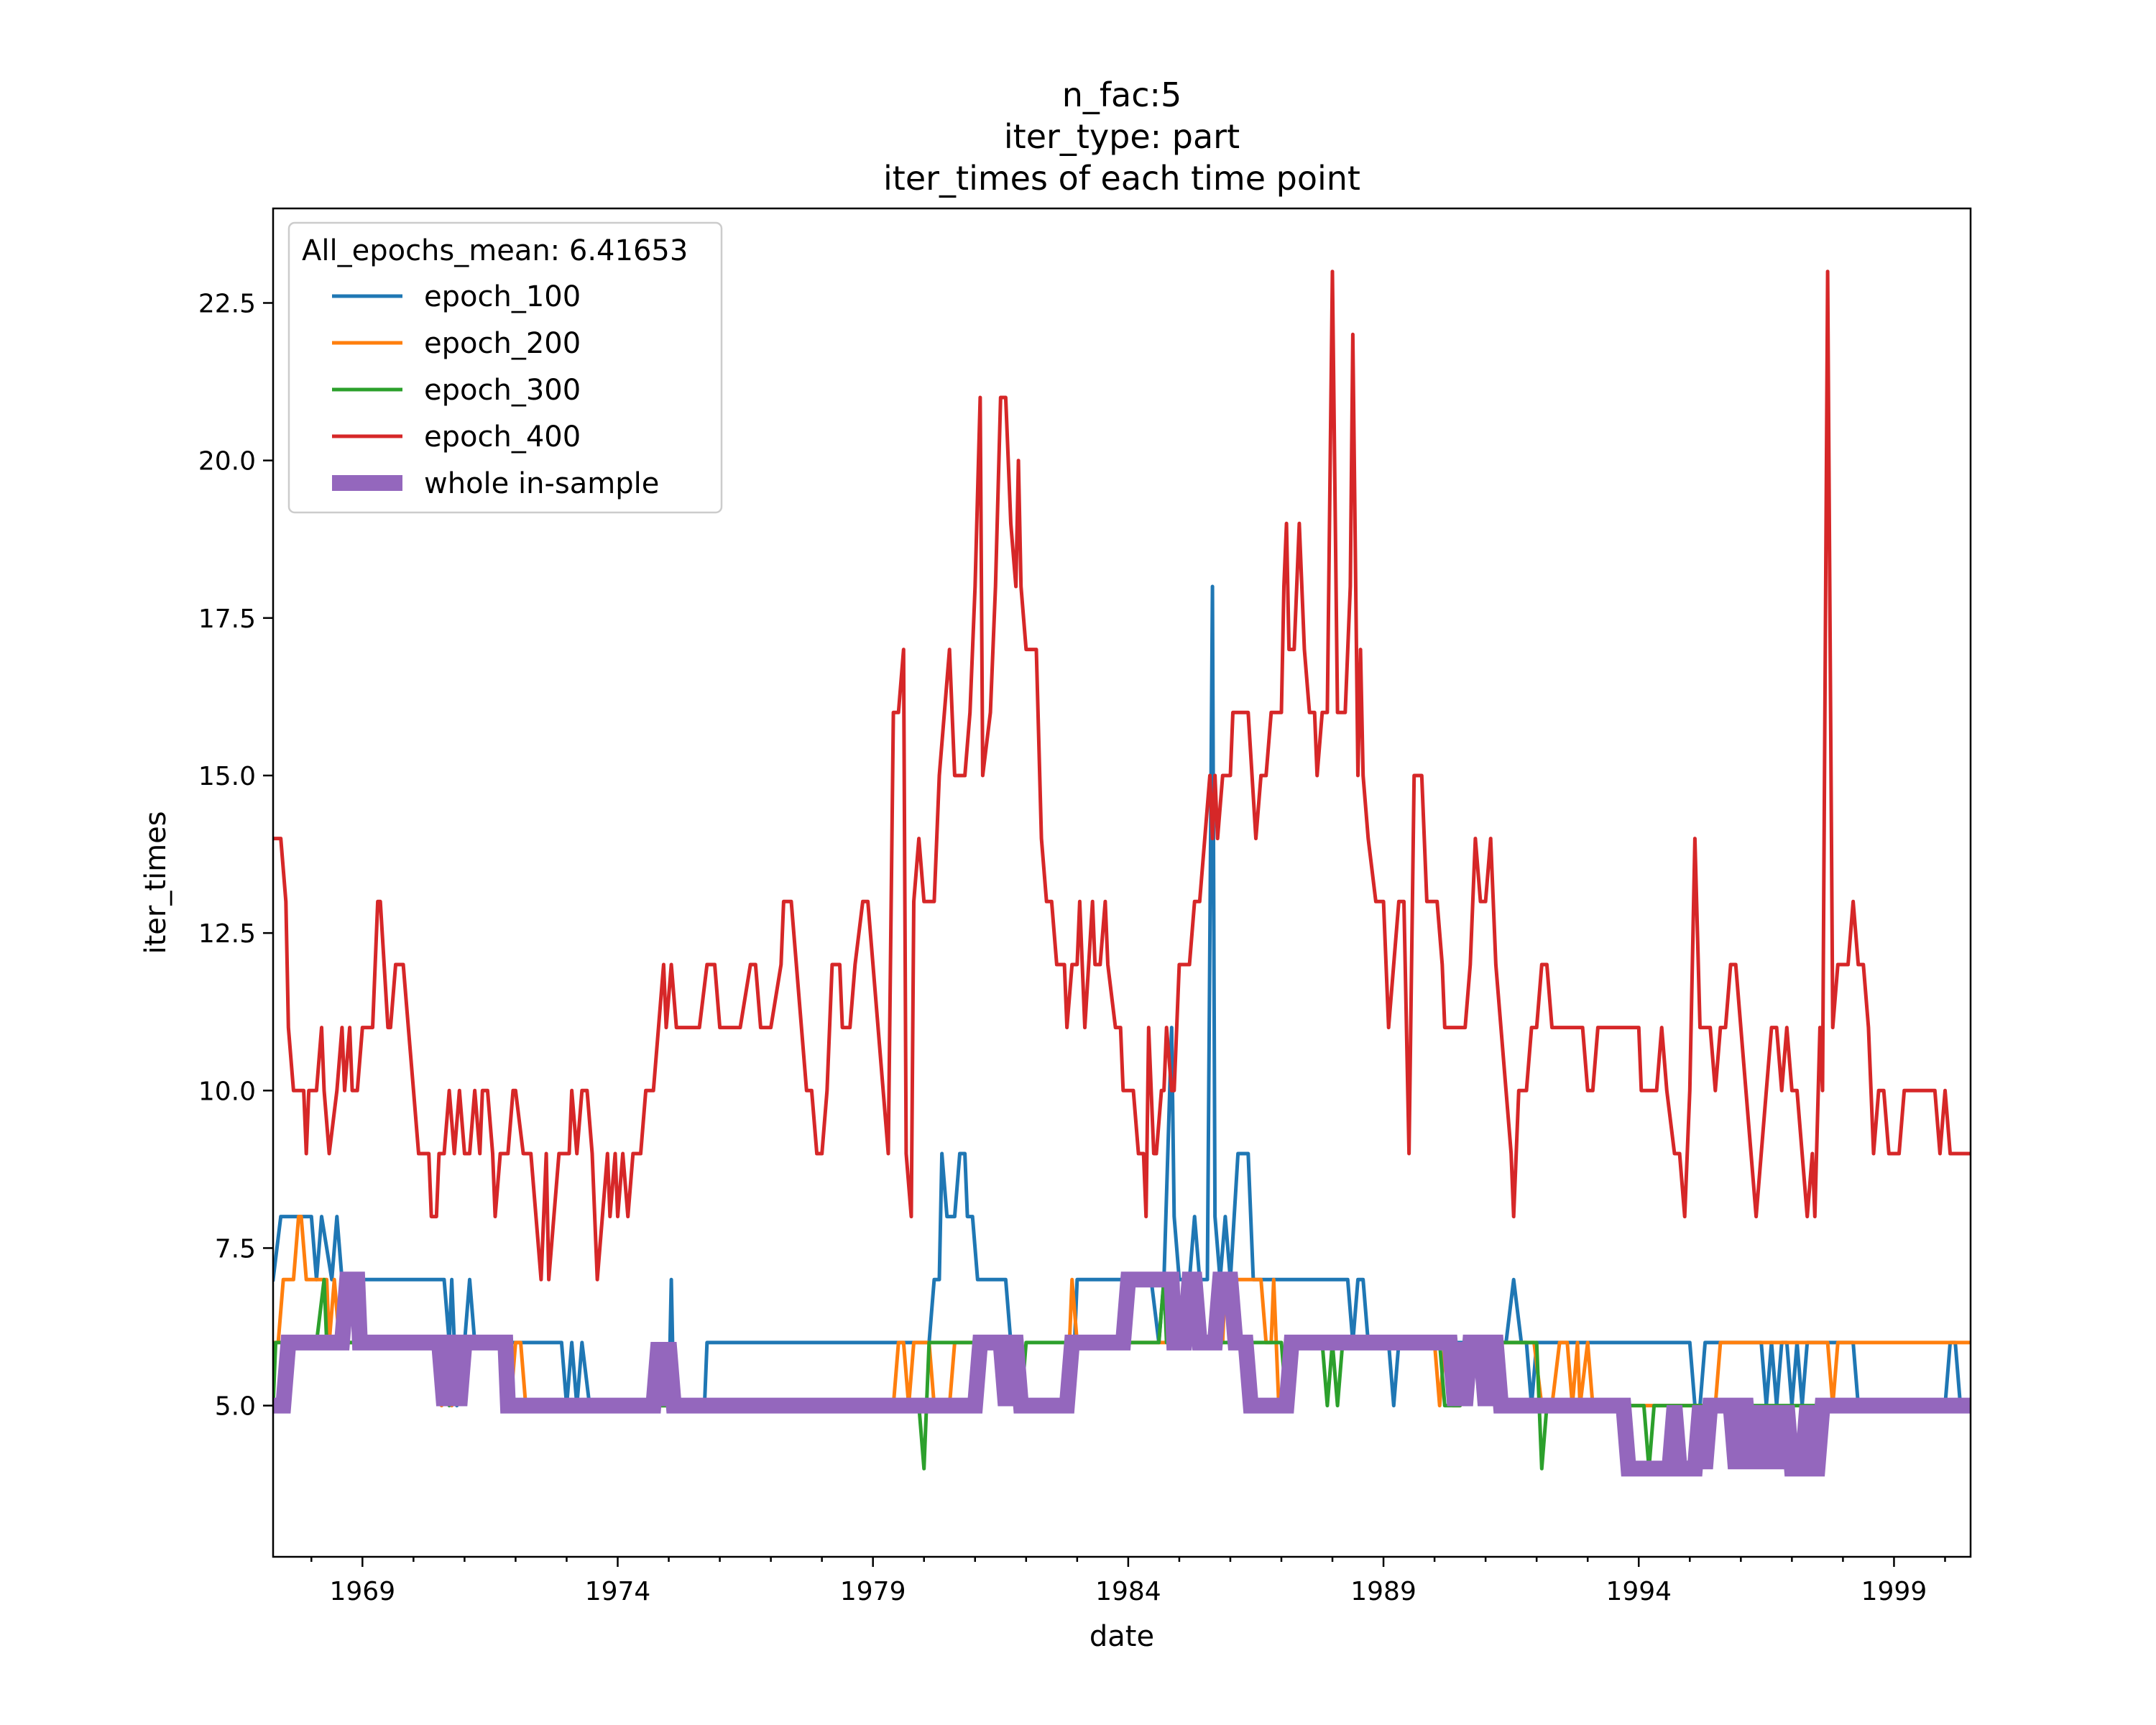 Image resolution: width=2156 pixels, height=1725 pixels. Describe the element at coordinates (227, 303) in the screenshot. I see `y-tick-label: 22.5` at that location.